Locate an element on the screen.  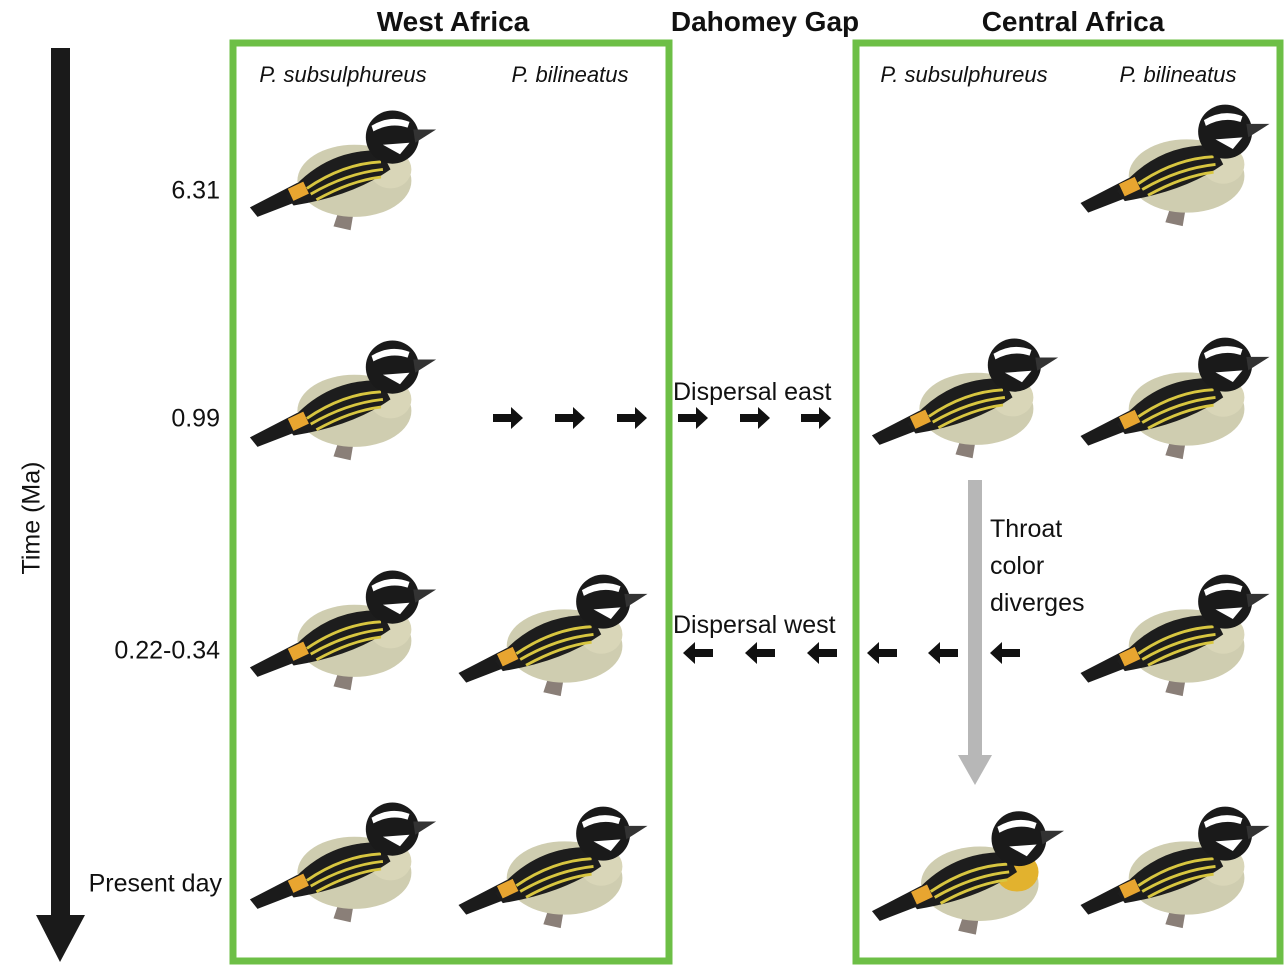
dispersal-east-arrows is located at coordinates (662, 418).